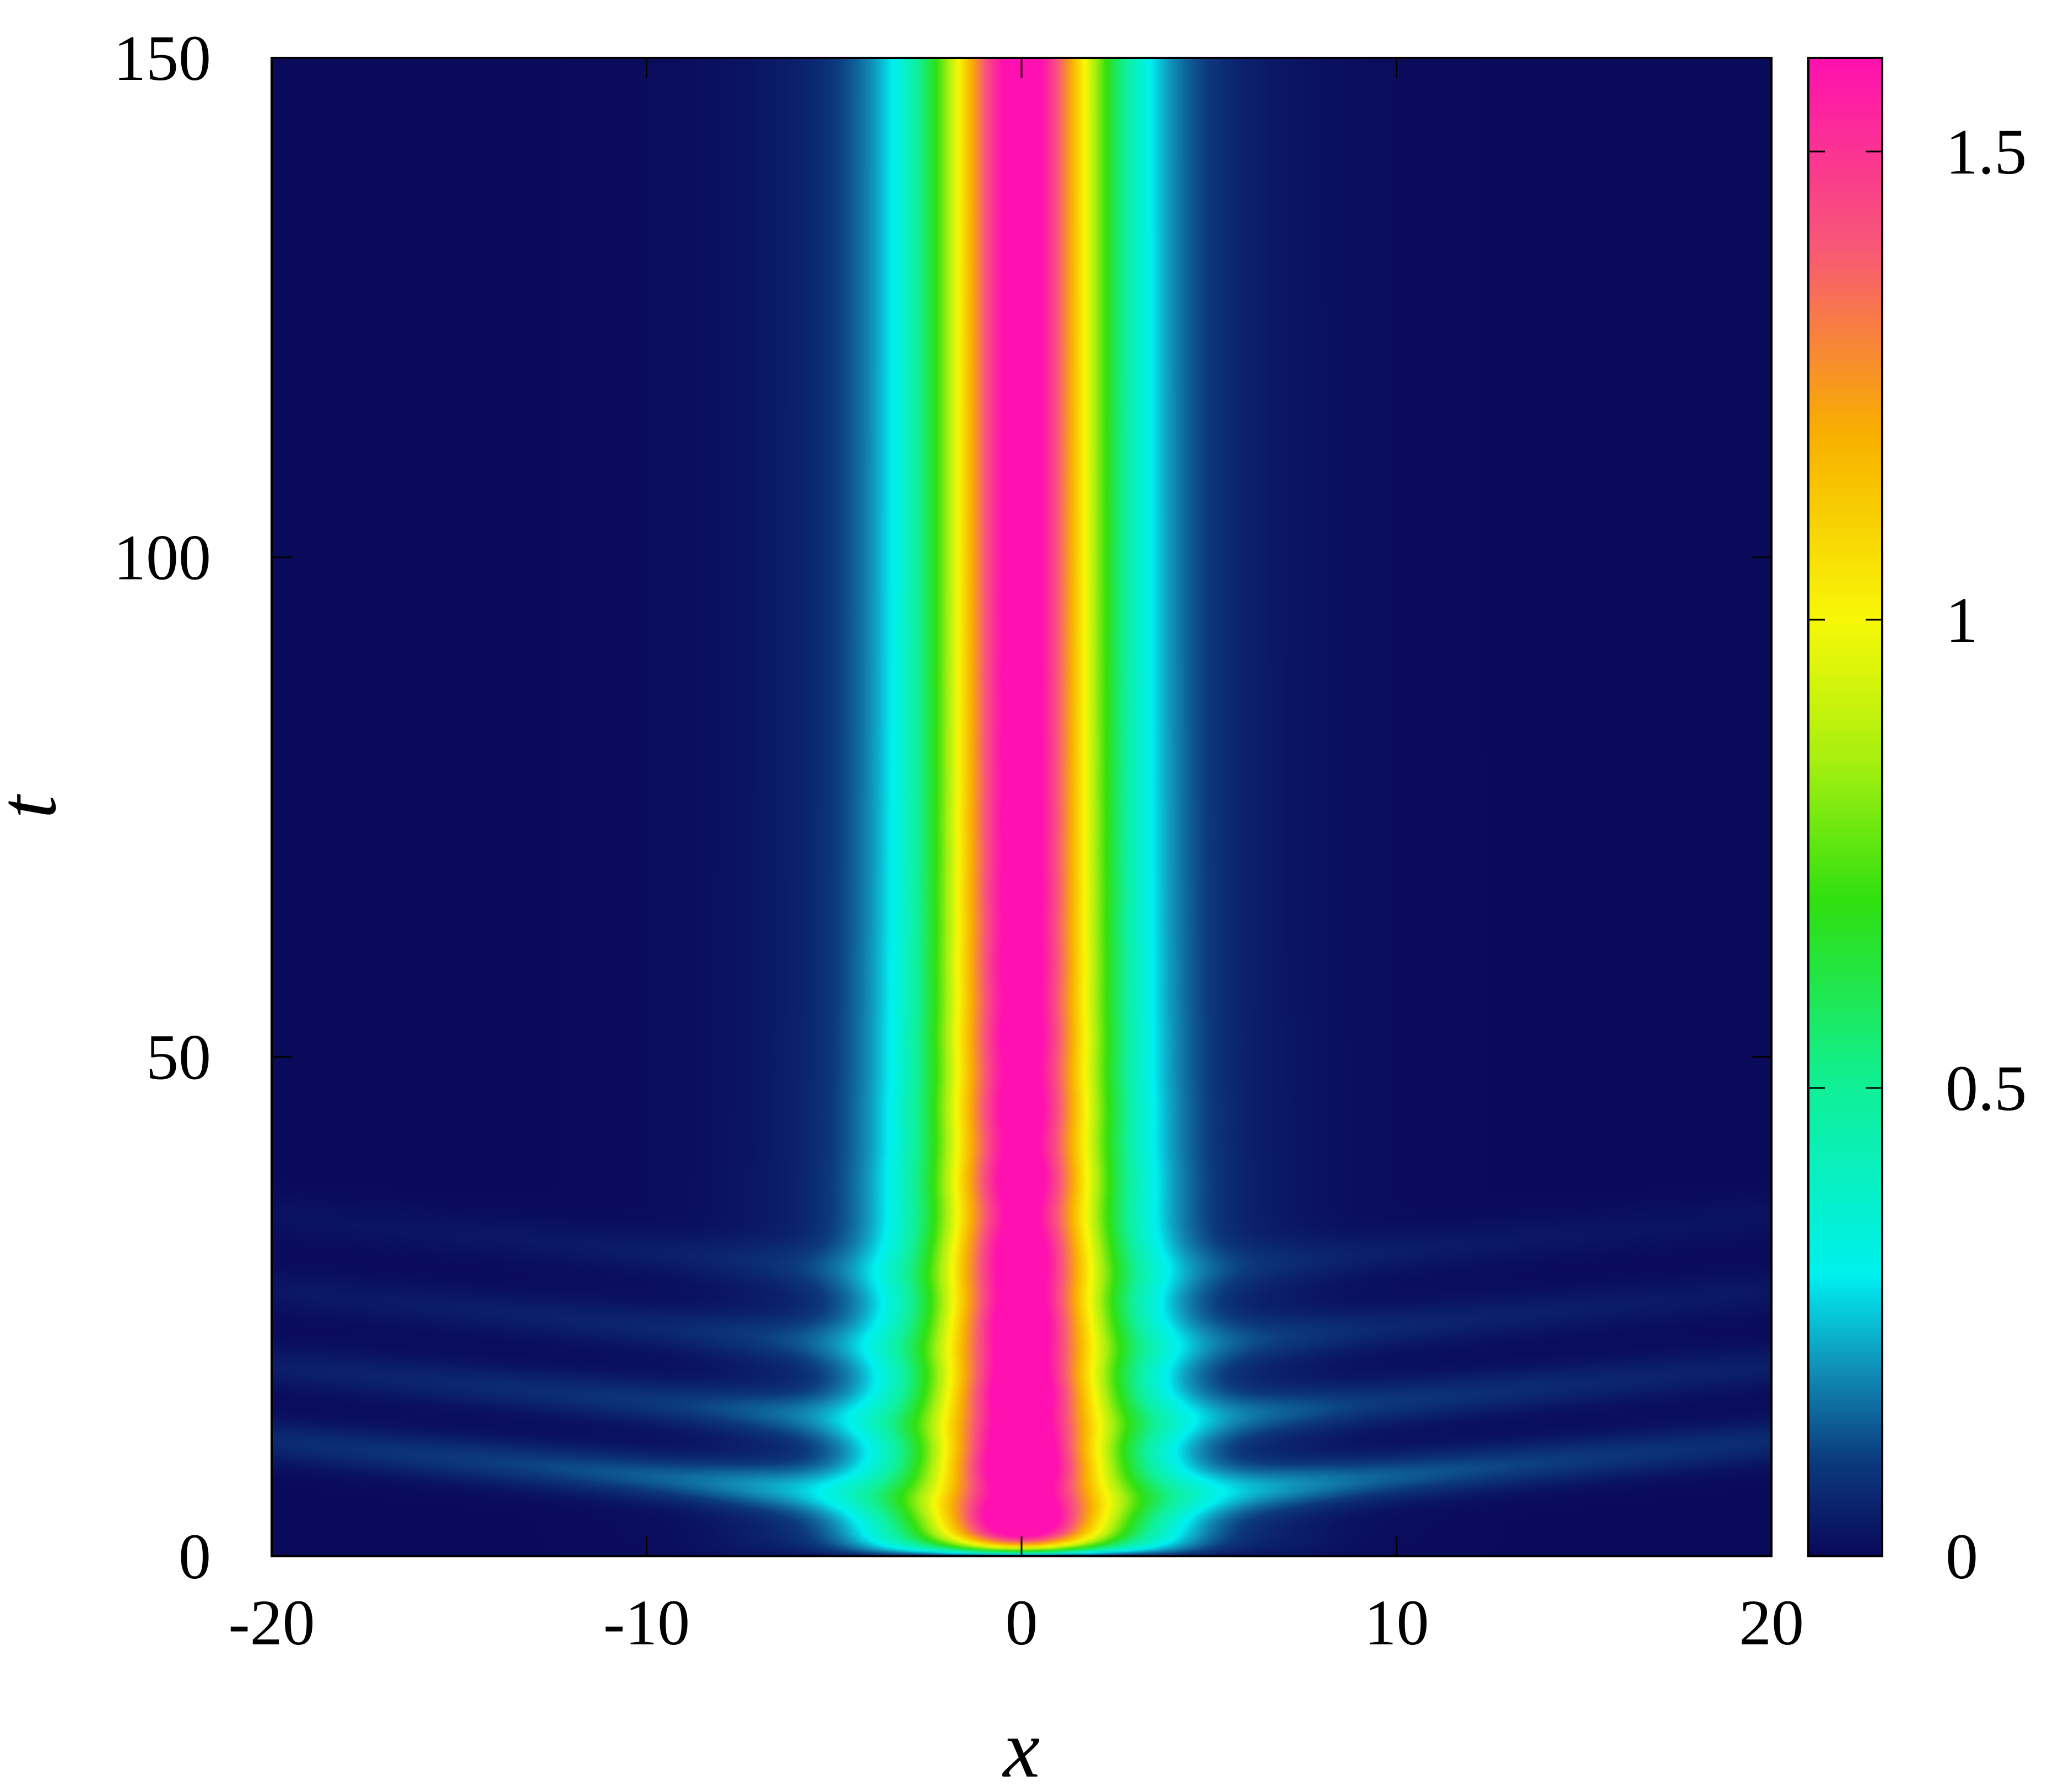 The height and width of the screenshot is (1792, 2053). I want to click on colorbar-tick-label: 0.5, so click(1986, 1088).